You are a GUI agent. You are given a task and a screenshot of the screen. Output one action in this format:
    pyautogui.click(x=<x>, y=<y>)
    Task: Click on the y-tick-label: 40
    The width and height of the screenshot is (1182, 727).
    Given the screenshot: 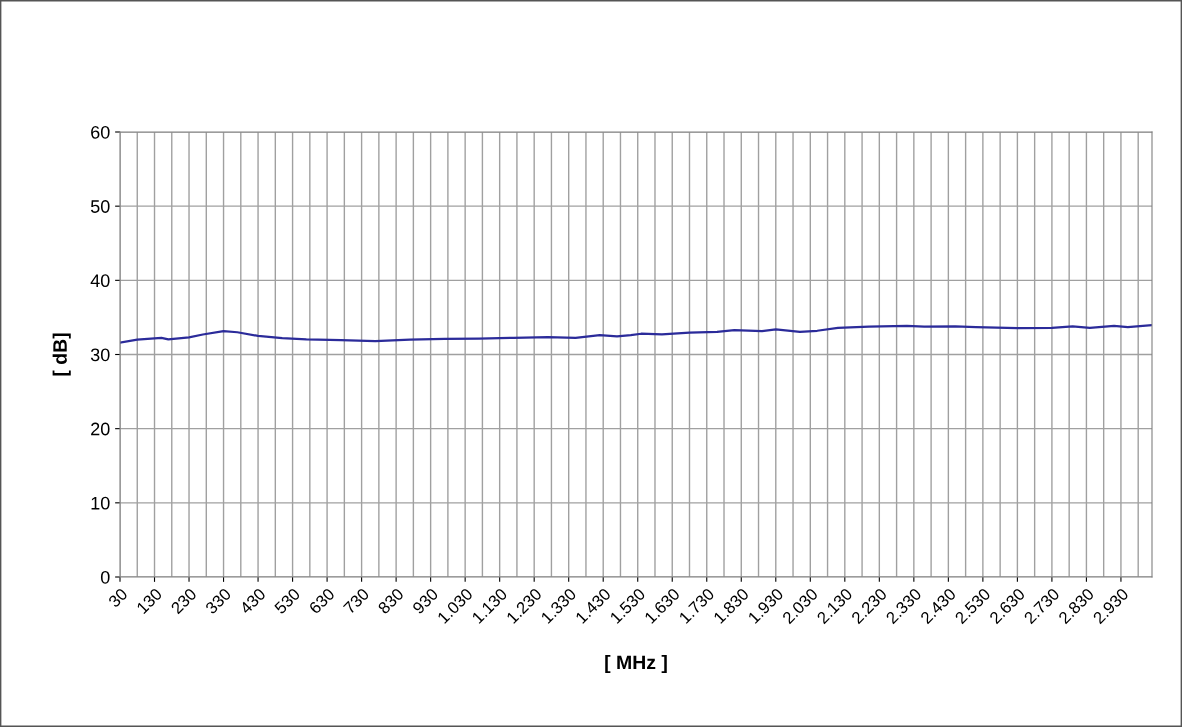 What is the action you would take?
    pyautogui.click(x=100, y=281)
    